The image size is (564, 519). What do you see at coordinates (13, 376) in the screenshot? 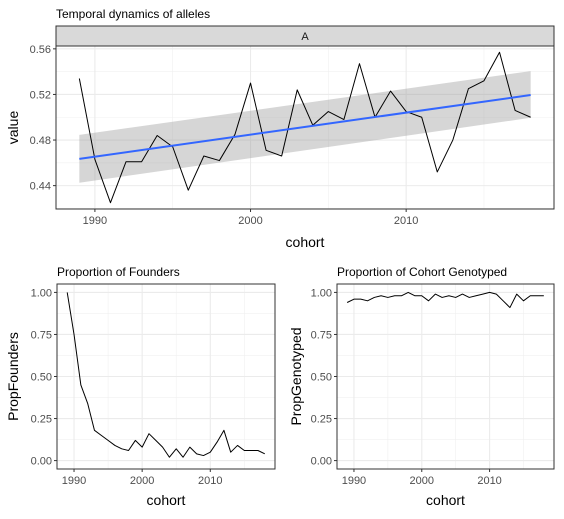
I see `y-axis-title: PropFounders` at bounding box center [13, 376].